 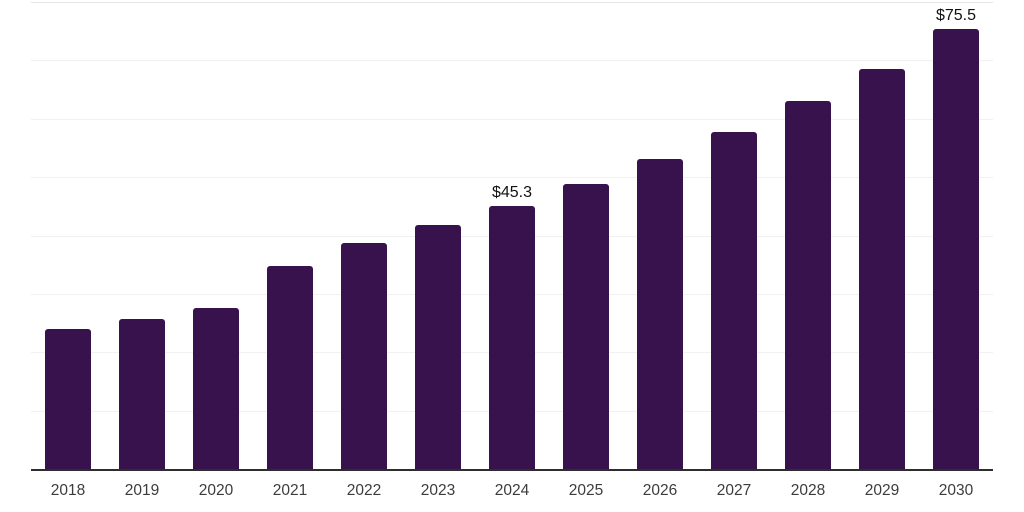 I want to click on bar-value-label: $45.3, so click(x=512, y=192).